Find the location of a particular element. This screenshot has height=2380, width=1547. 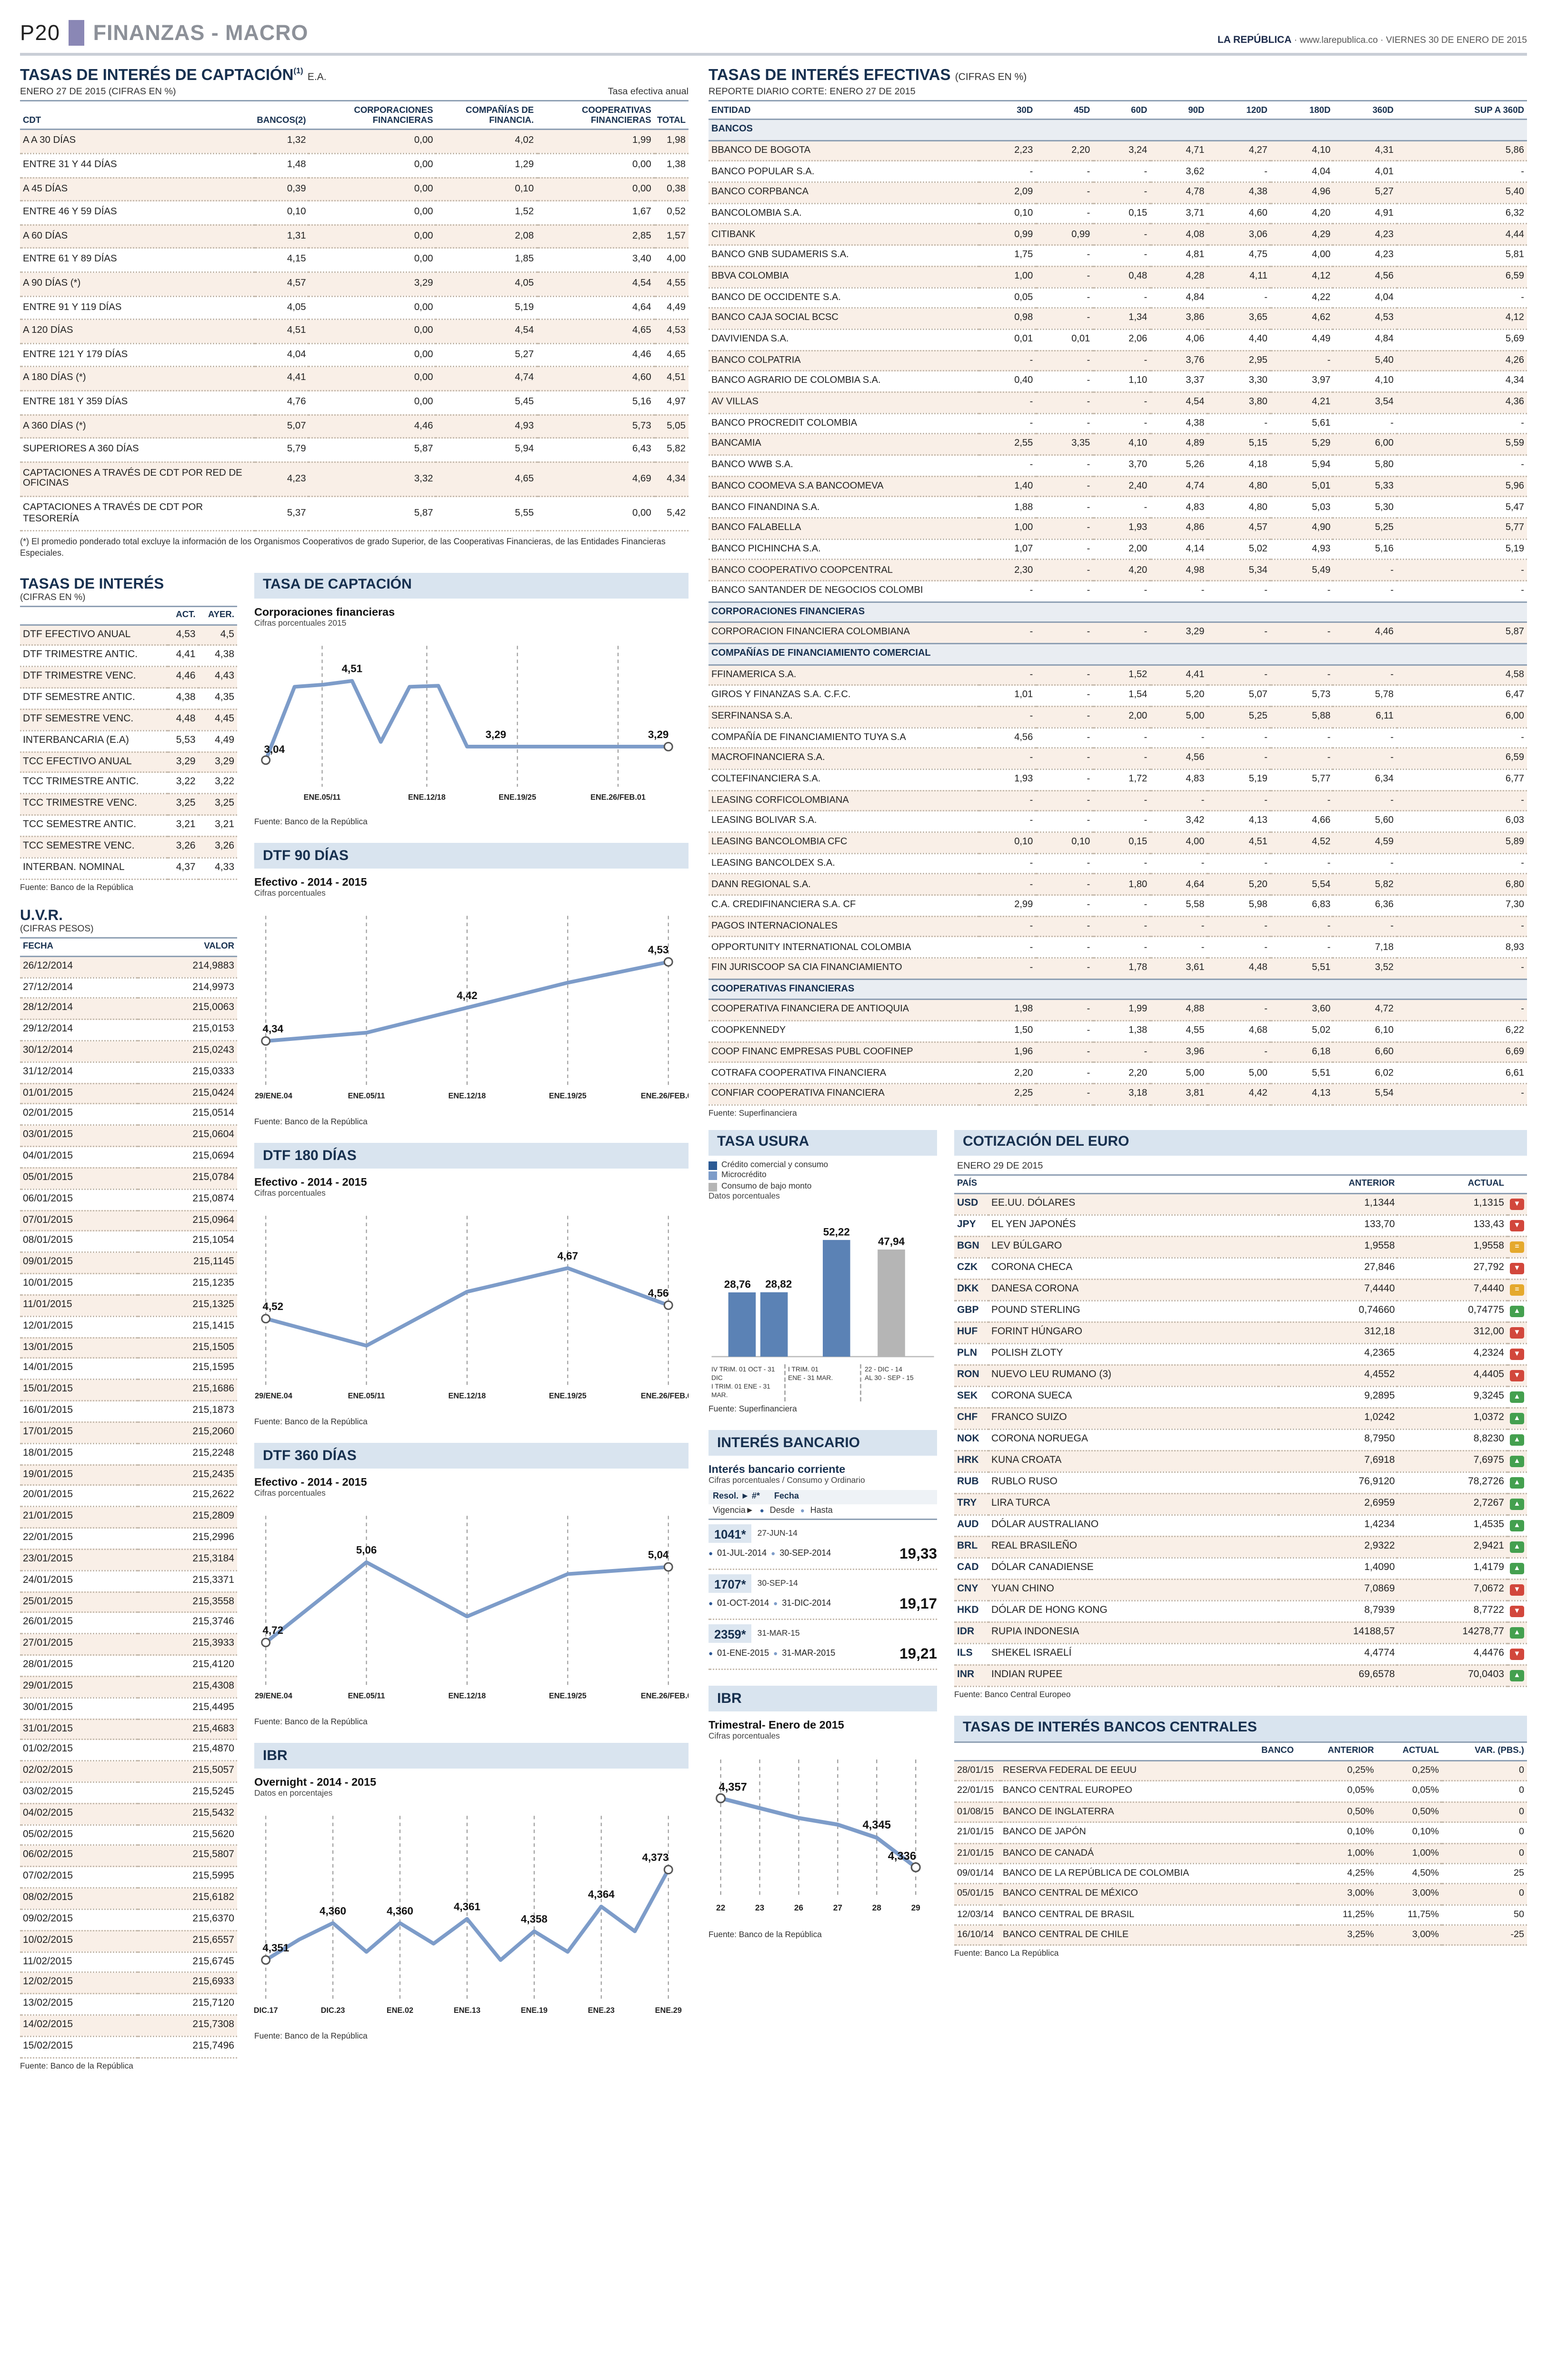

source-note: Fuente: Banco de la República is located at coordinates (765, 1935).